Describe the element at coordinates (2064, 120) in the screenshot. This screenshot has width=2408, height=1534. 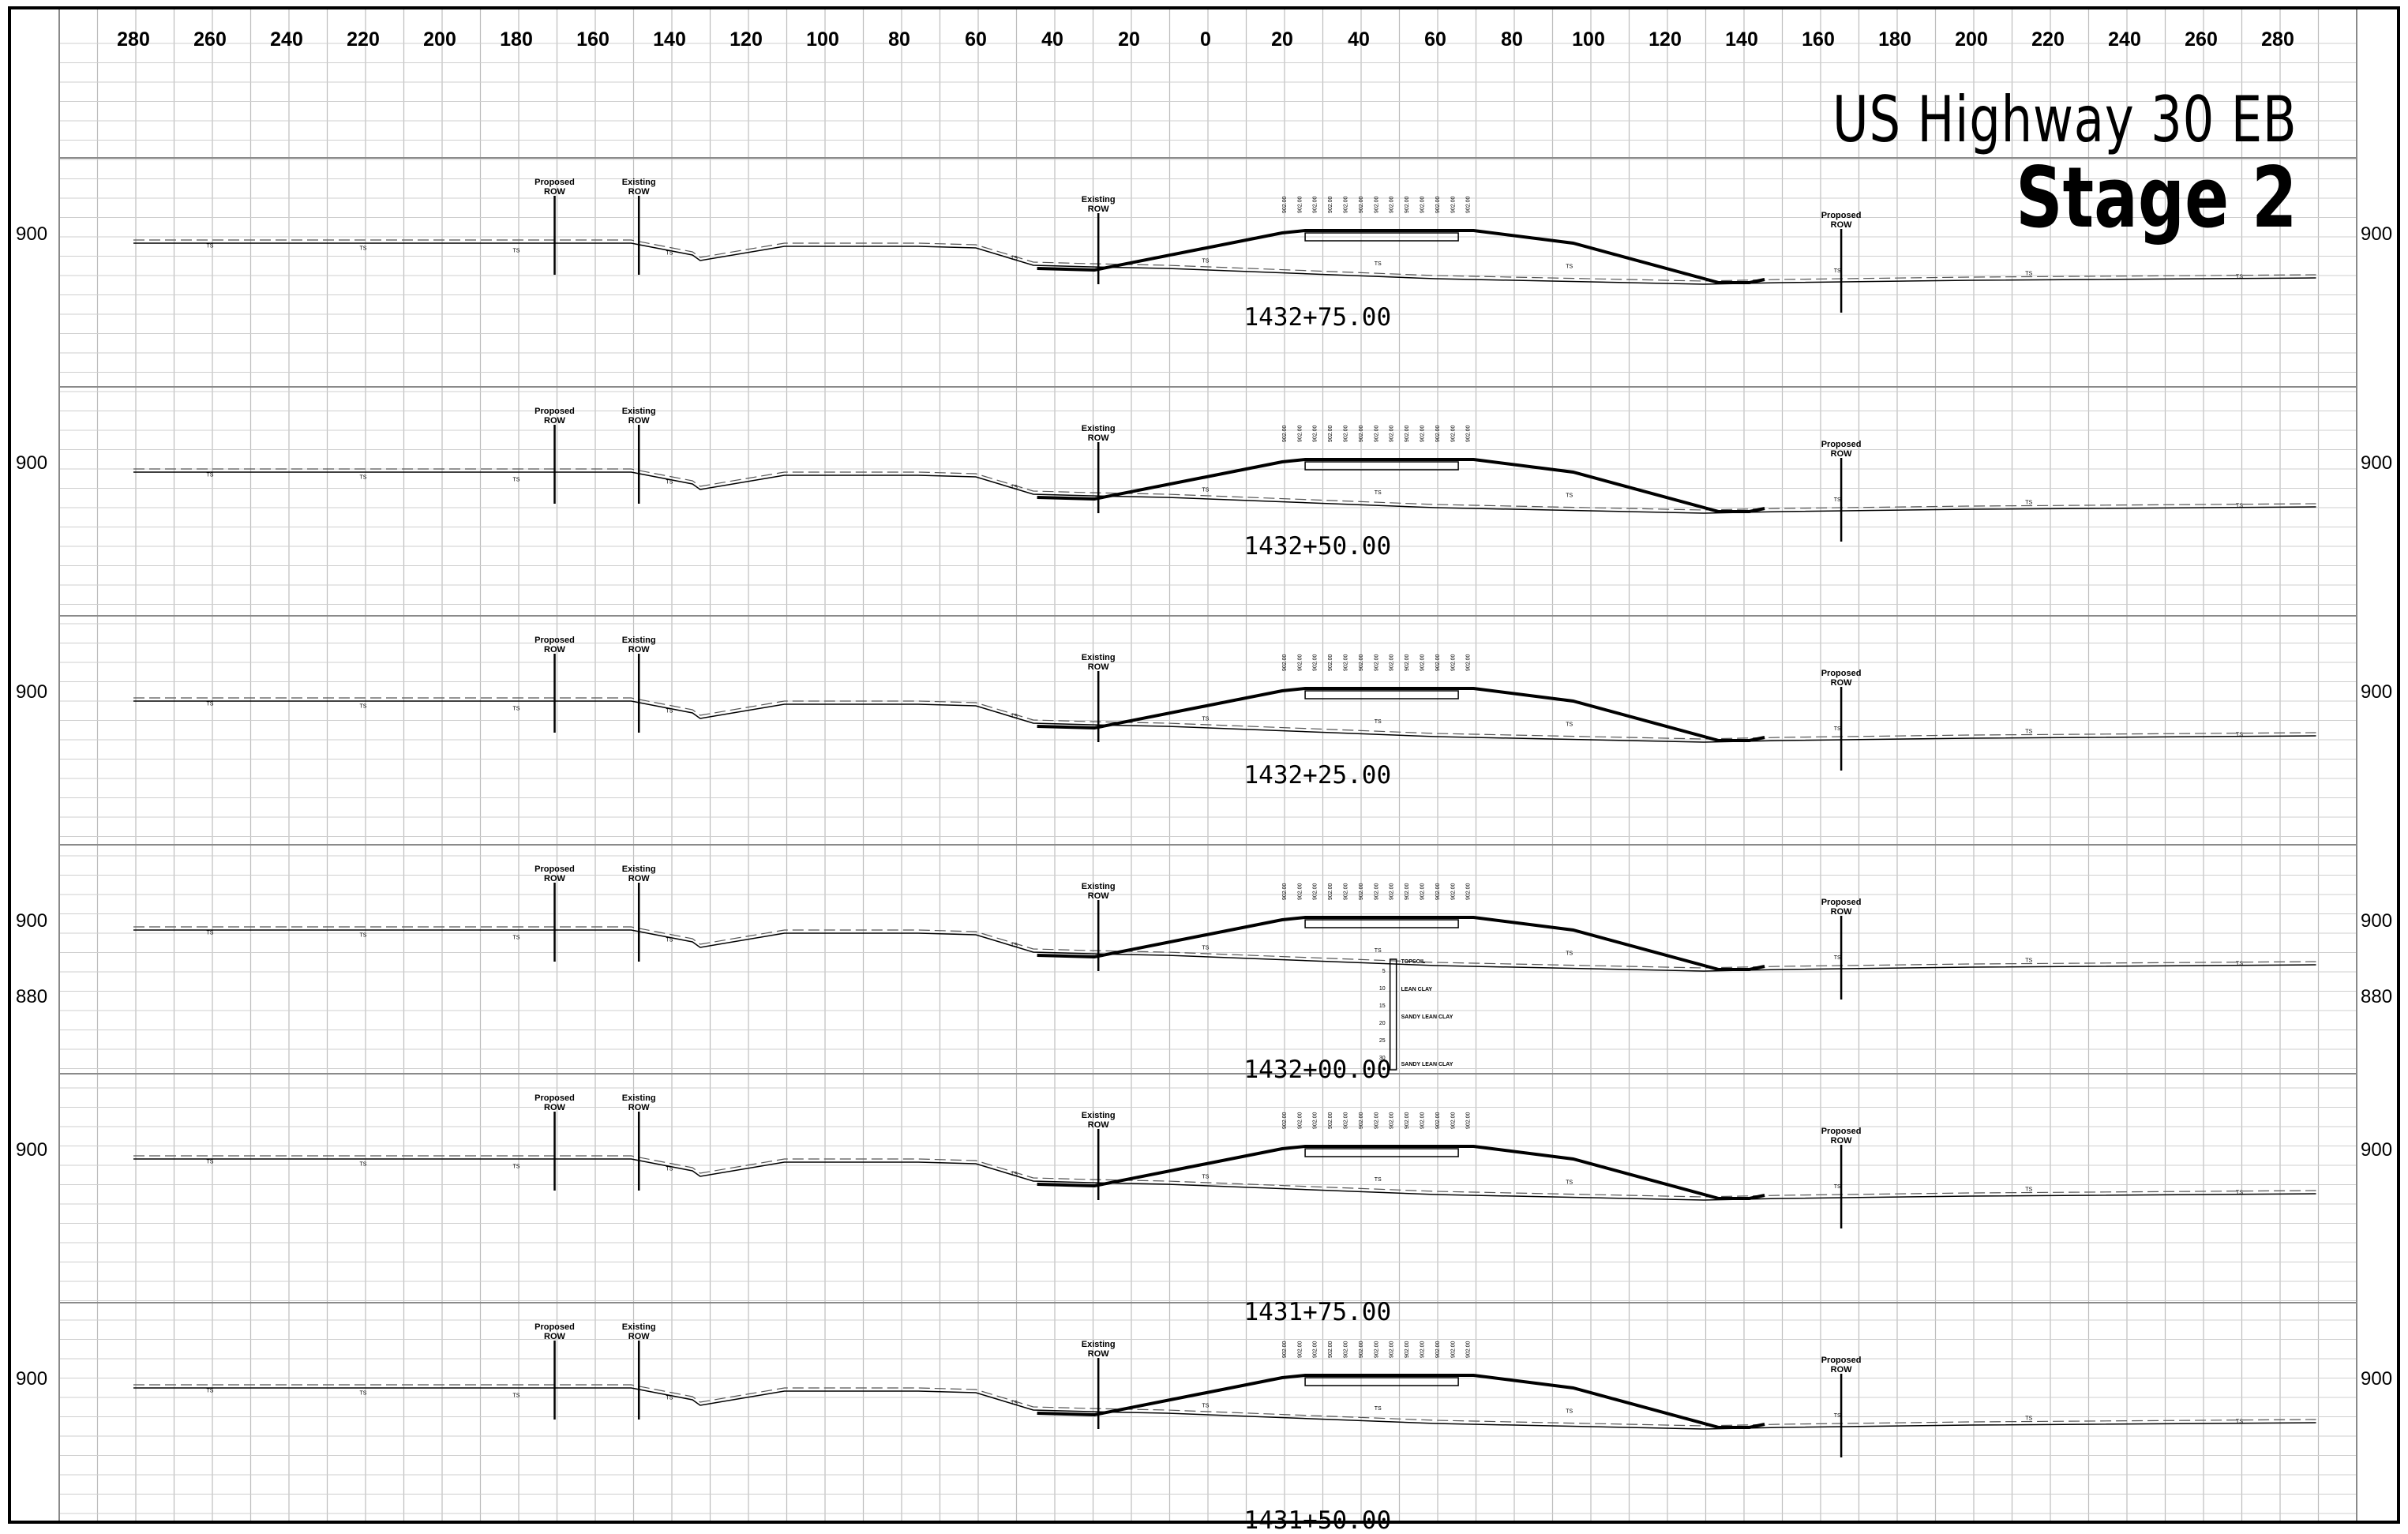
I see `drawing-title: US Highway 30 EB` at that location.